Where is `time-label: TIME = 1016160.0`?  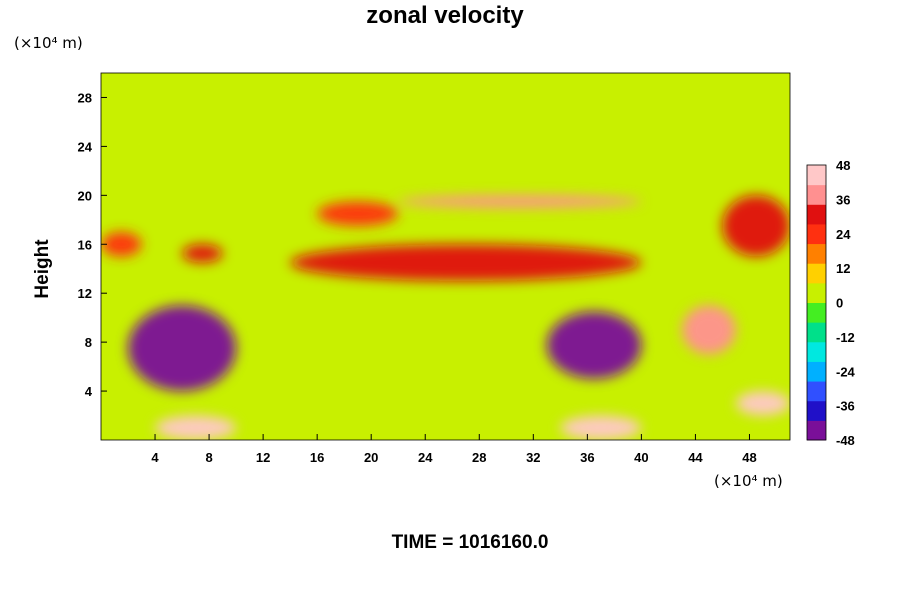
time-label: TIME = 1016160.0 is located at coordinates (470, 542).